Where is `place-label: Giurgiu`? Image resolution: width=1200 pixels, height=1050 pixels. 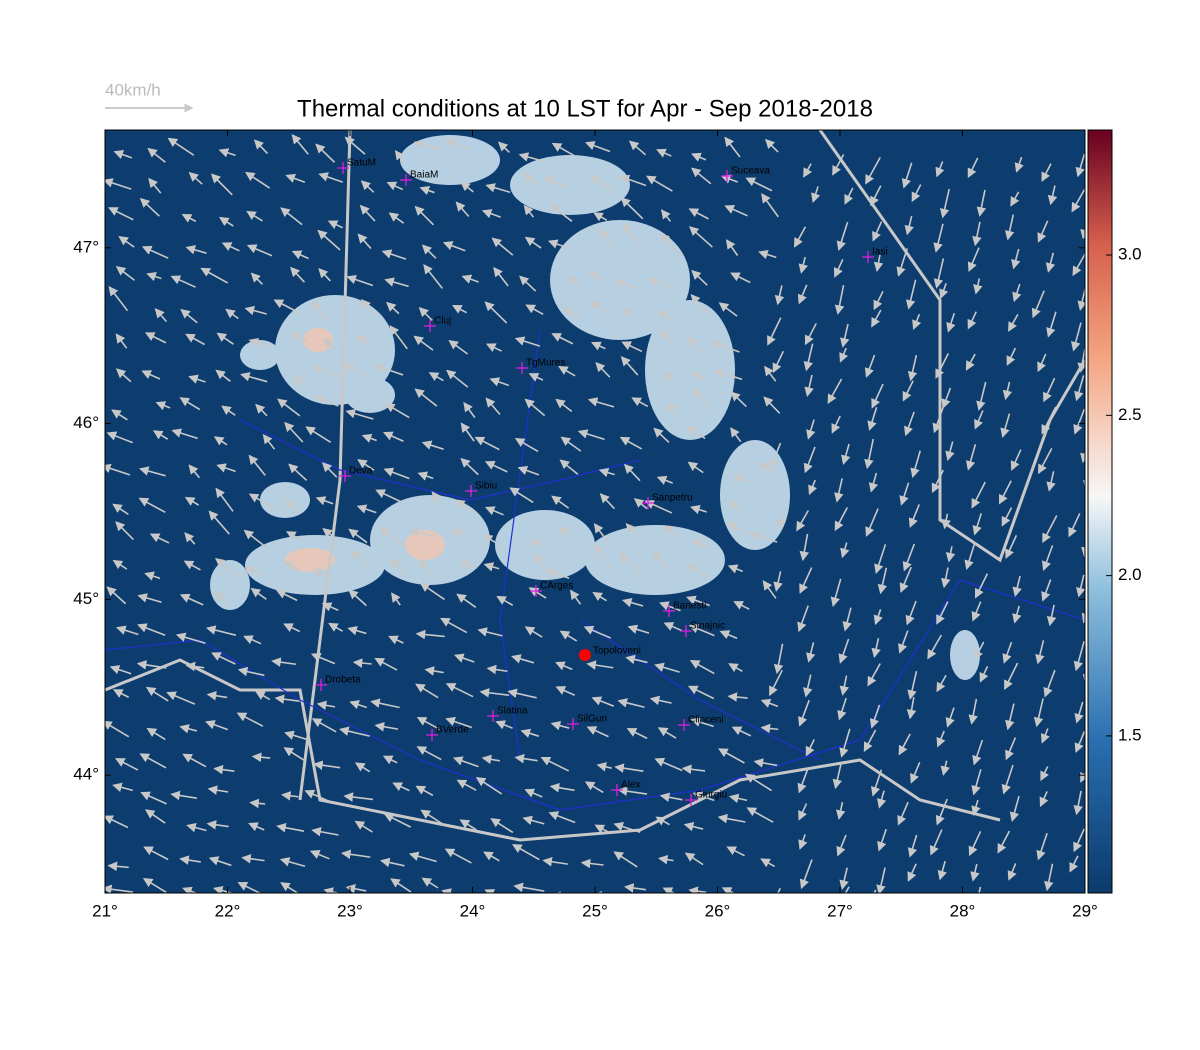
place-label: Giurgiu is located at coordinates (711, 795).